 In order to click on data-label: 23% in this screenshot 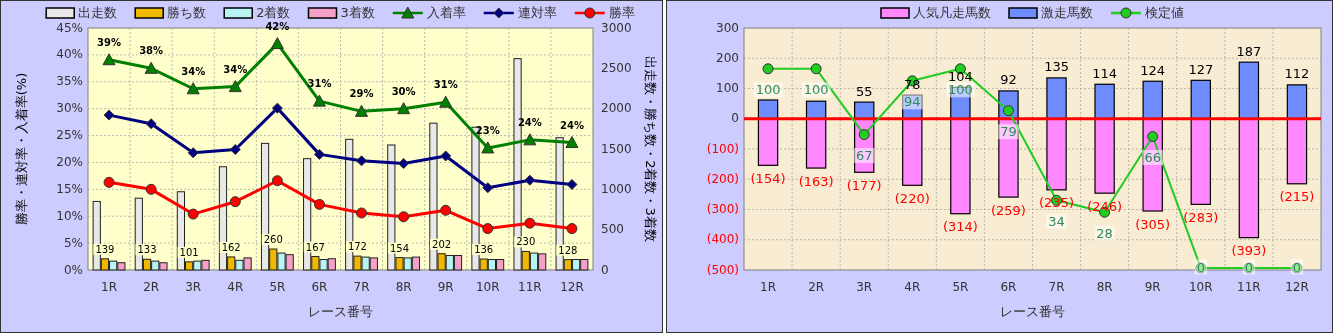, I will do `click(487, 130)`.